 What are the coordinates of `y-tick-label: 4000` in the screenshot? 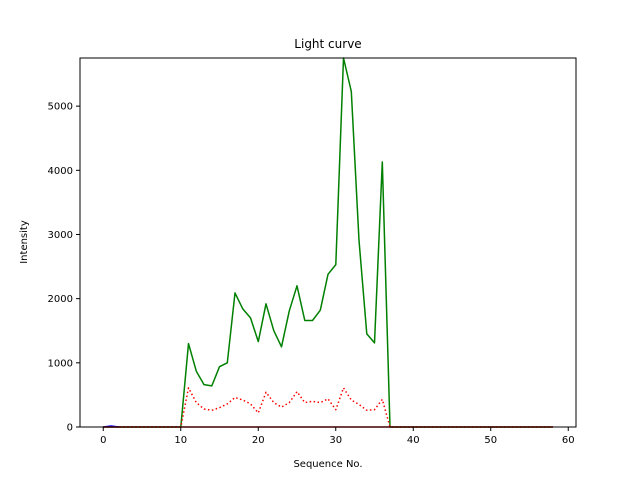 It's located at (60, 171).